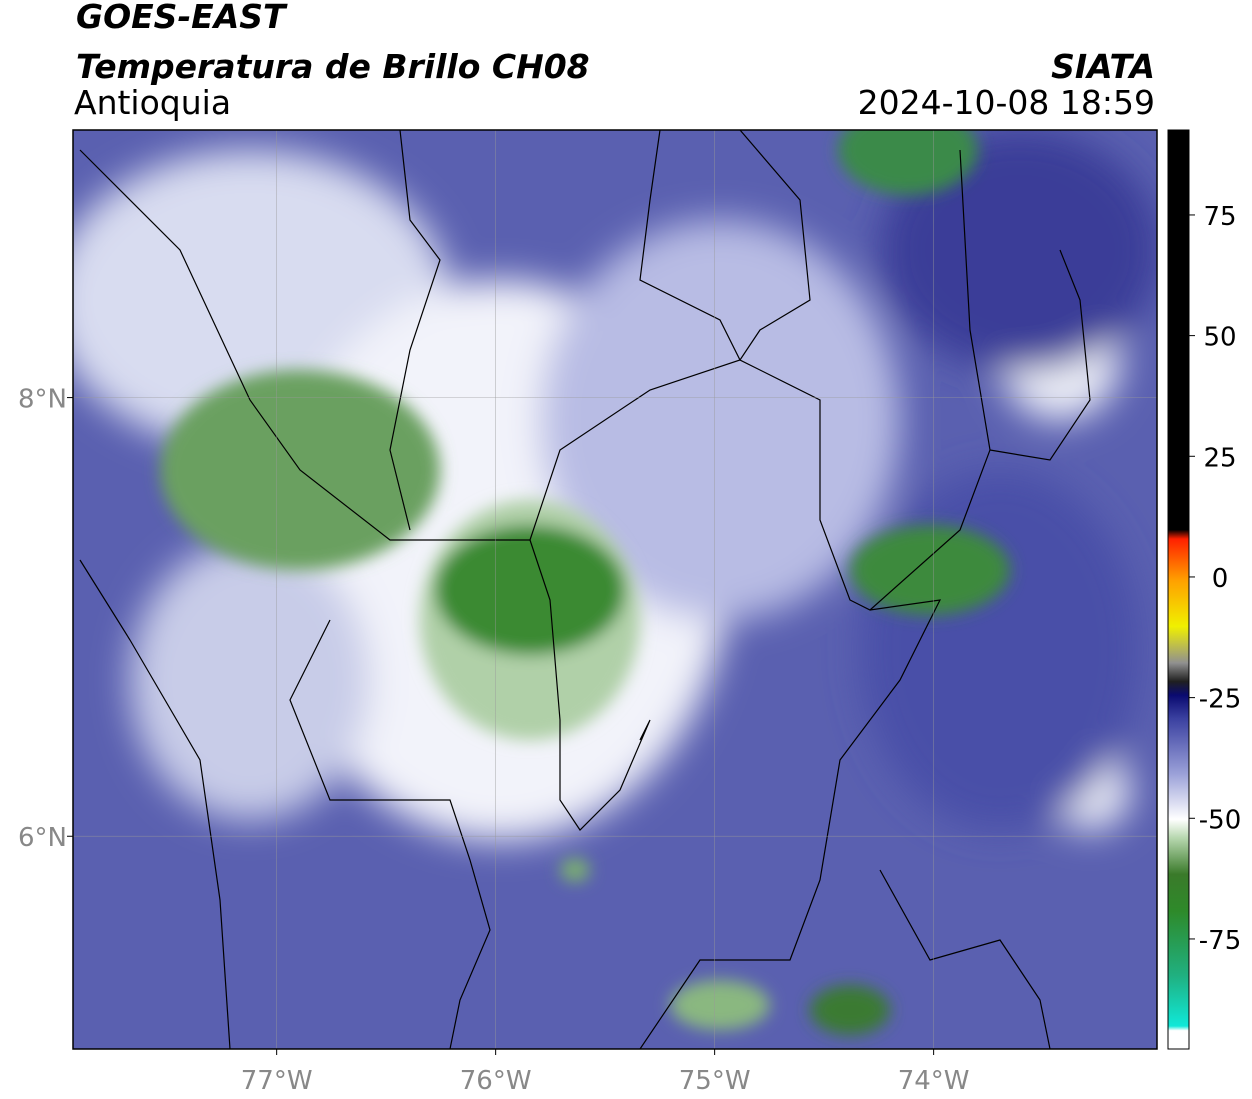 The height and width of the screenshot is (1099, 1252). What do you see at coordinates (1219, 458) in the screenshot?
I see `colorbar-tick-label: 25` at bounding box center [1219, 458].